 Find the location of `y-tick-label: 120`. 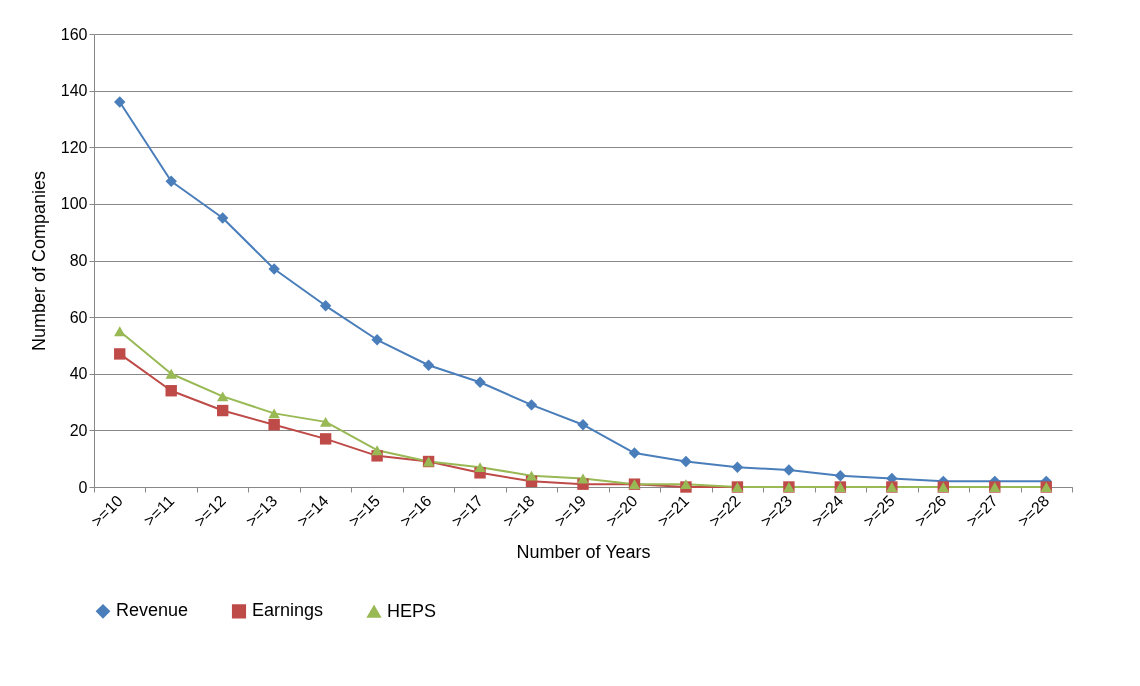

y-tick-label: 120 is located at coordinates (74, 147).